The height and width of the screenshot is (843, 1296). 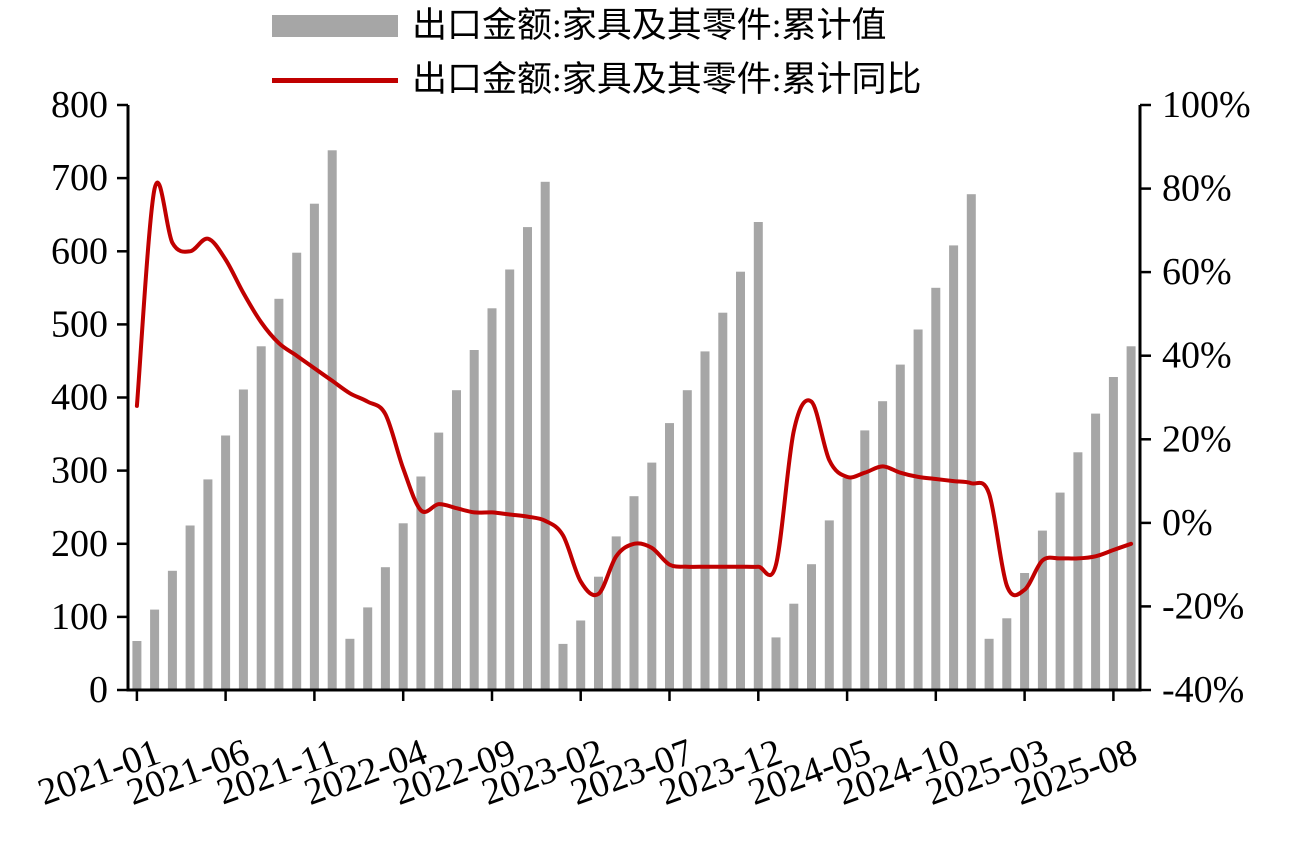 I want to click on left-axis-tick-label: 700, so click(x=79, y=178).